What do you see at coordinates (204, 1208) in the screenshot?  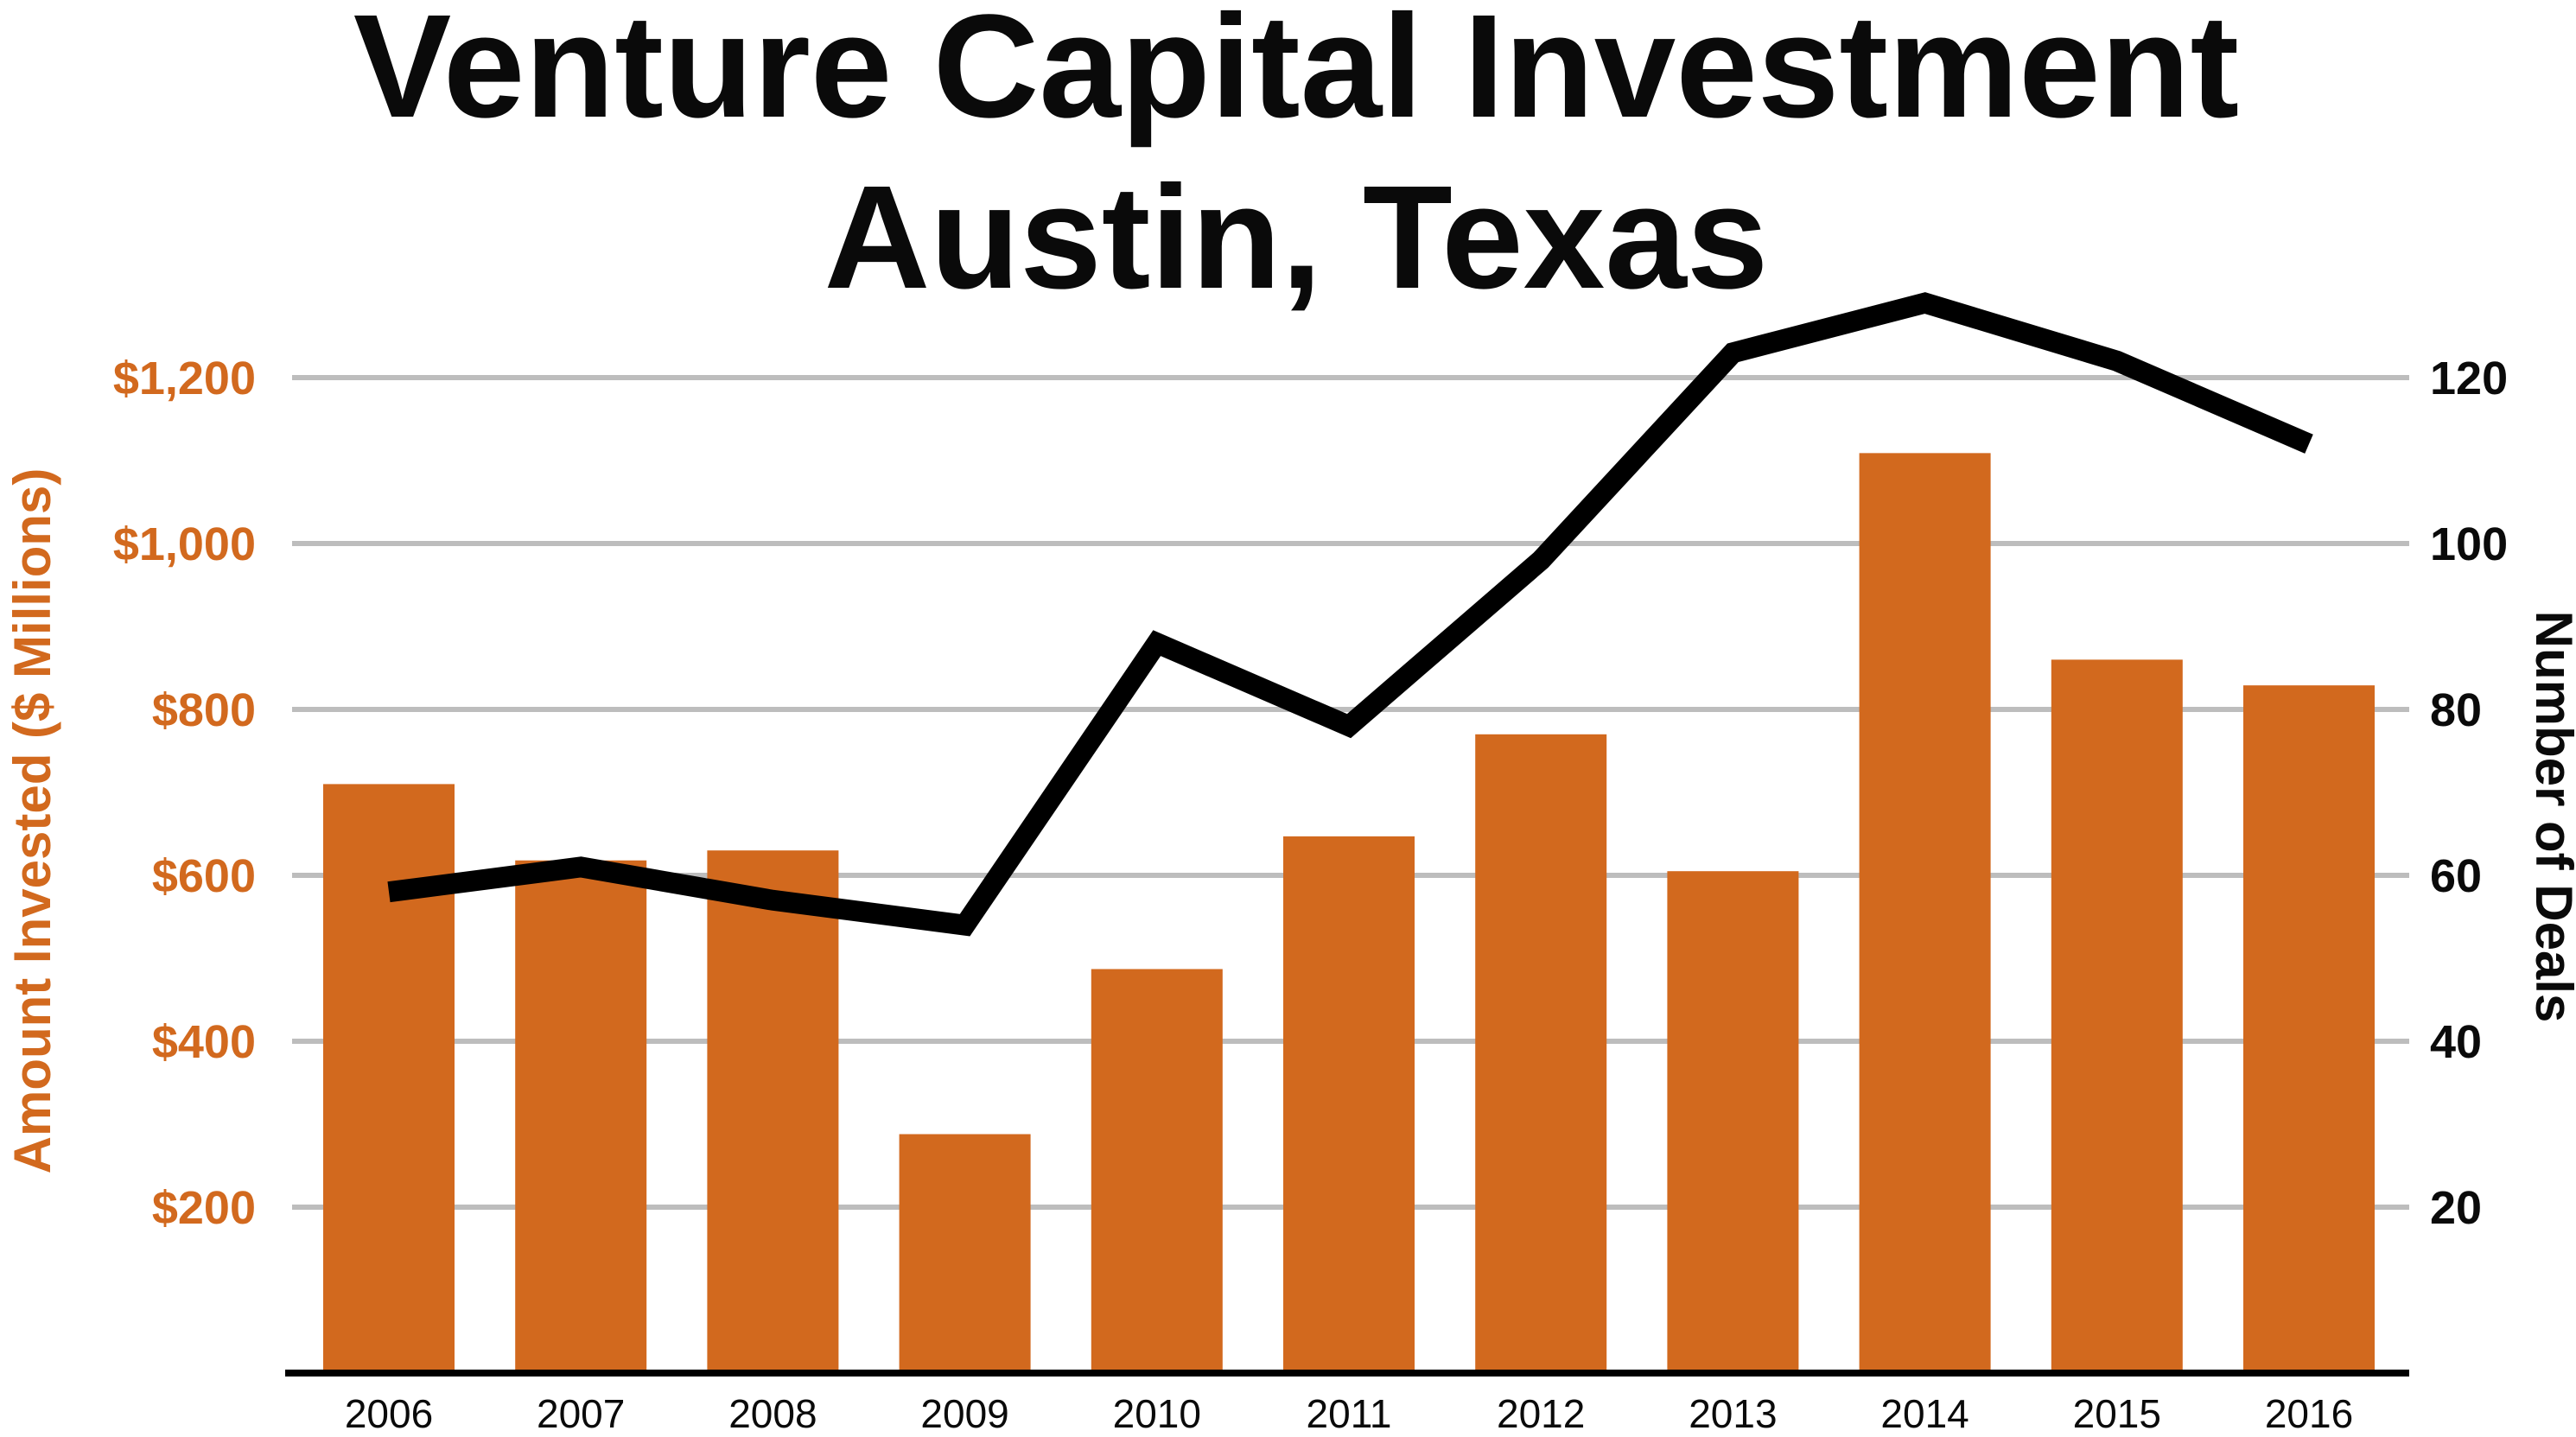 I see `left-tick-$200: $200` at bounding box center [204, 1208].